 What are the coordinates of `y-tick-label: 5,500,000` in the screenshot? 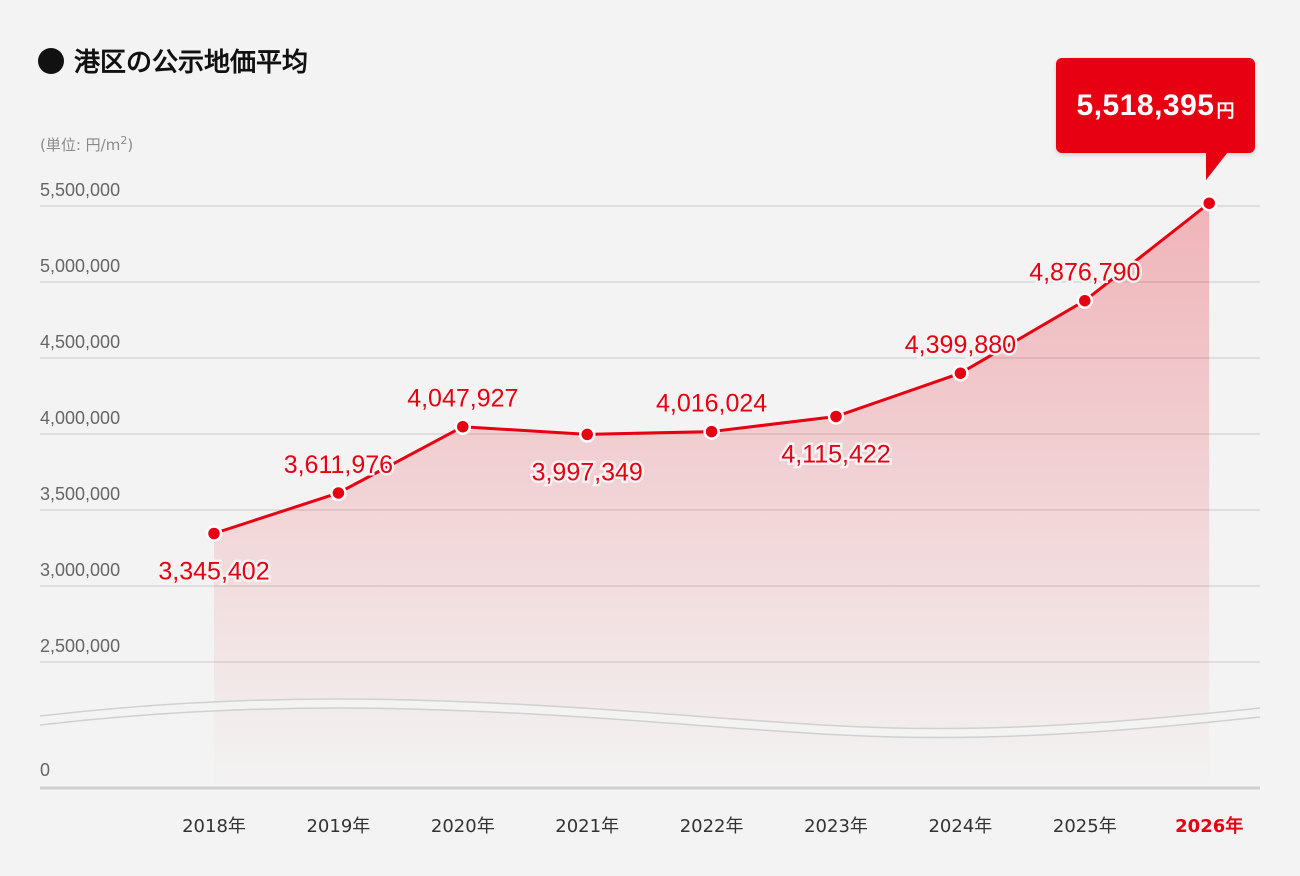 It's located at (80, 190).